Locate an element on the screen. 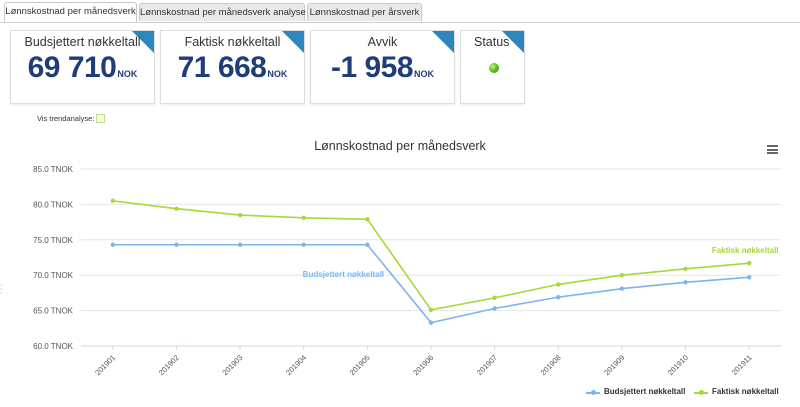  tab-lonnskostnad-manedsverk: Lønnskostnad per månedsverk is located at coordinates (70, 12).